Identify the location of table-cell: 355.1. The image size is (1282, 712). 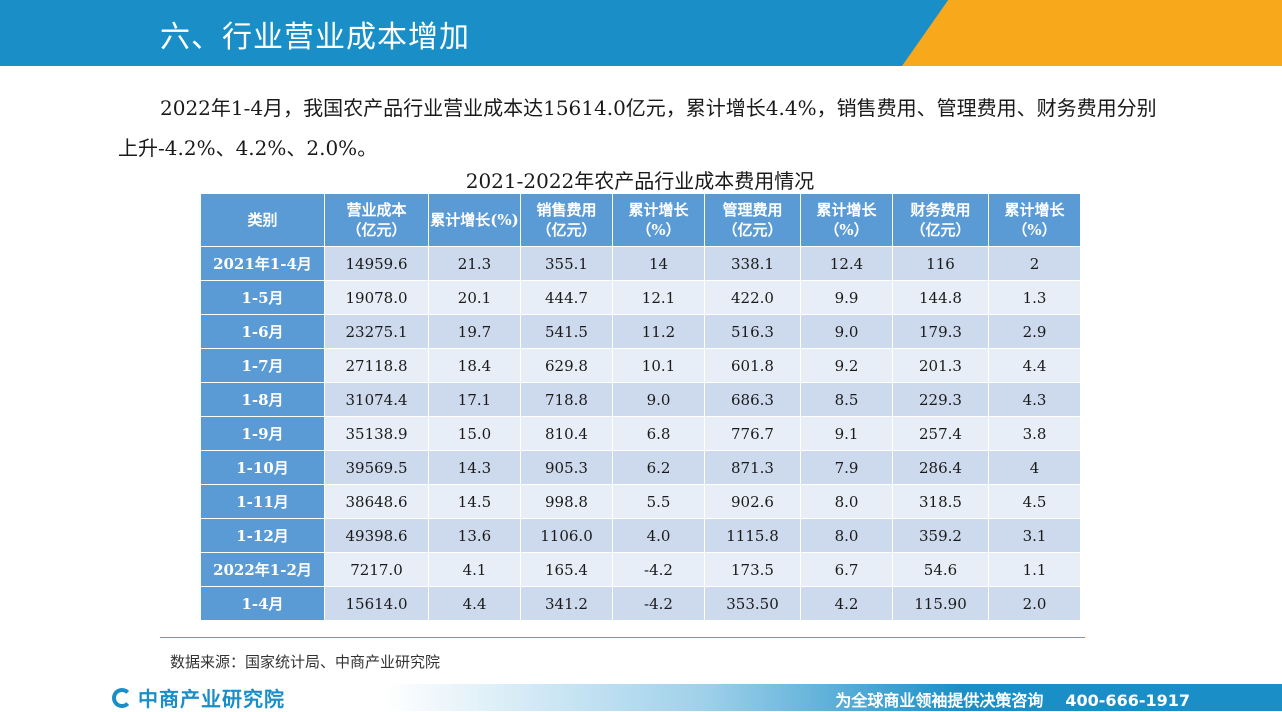
(566, 263).